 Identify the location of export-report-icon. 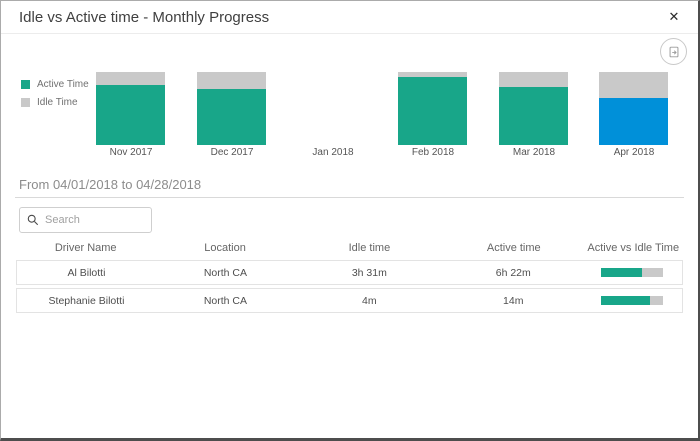
(673, 51).